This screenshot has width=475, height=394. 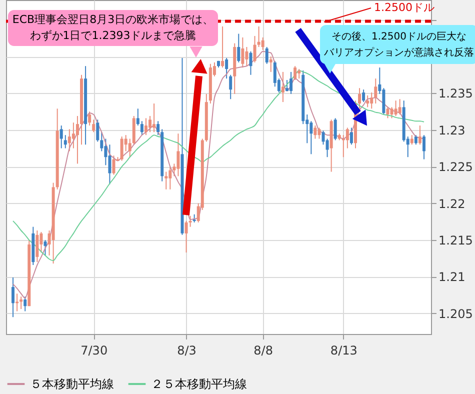 I want to click on annotation: その後、1.2500ドルの巨大な, so click(x=399, y=36).